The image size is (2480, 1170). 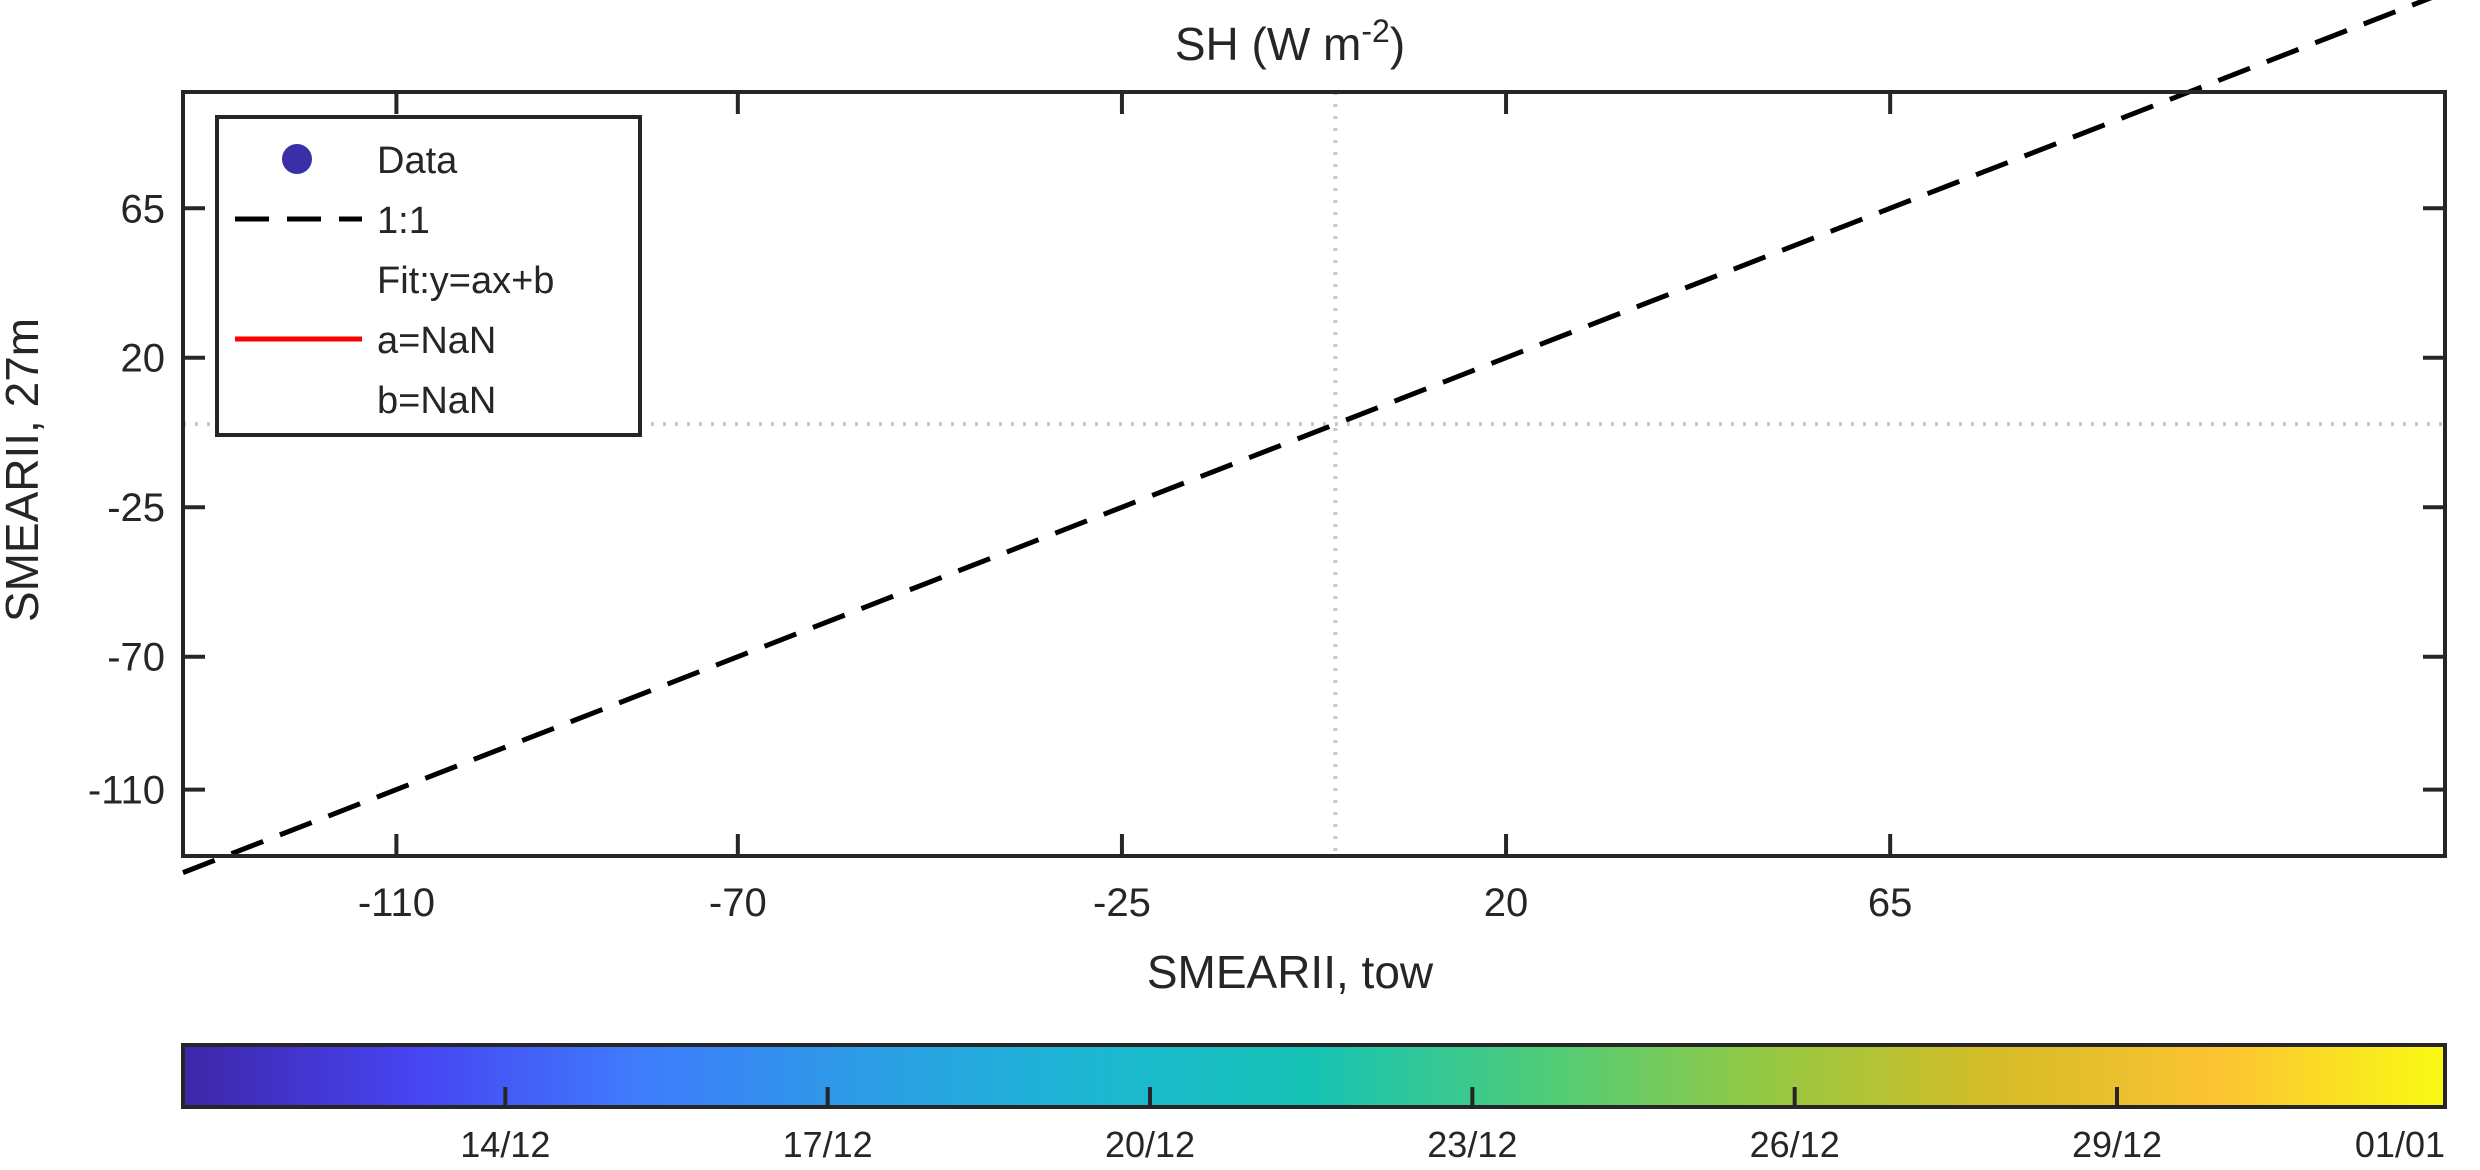 I want to click on colorbar-tick-label: 17/12, so click(x=828, y=1144).